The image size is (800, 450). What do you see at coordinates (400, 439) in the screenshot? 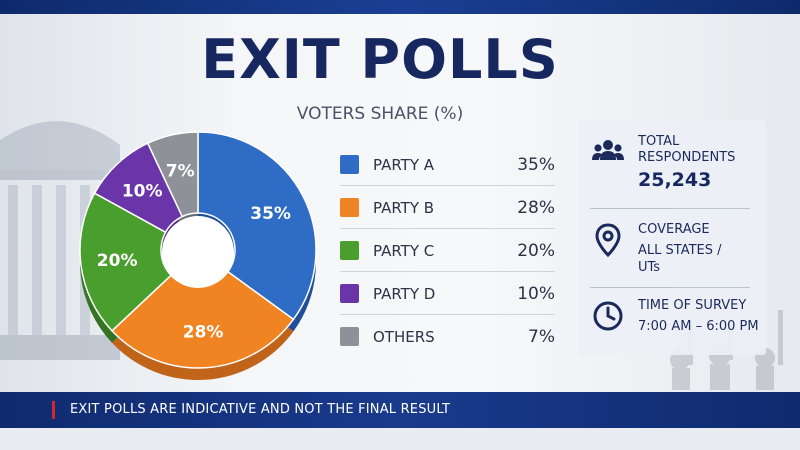
I see `footer-strip` at bounding box center [400, 439].